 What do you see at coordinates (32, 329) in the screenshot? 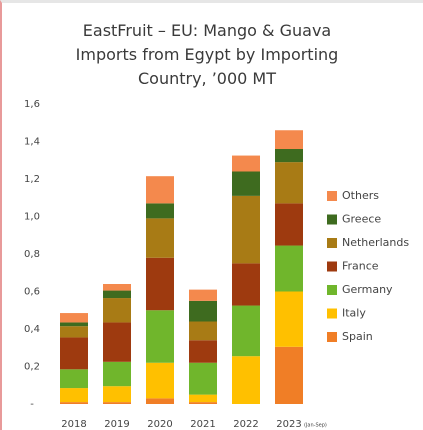
I see `y-tick-label: 0,4` at bounding box center [32, 329].